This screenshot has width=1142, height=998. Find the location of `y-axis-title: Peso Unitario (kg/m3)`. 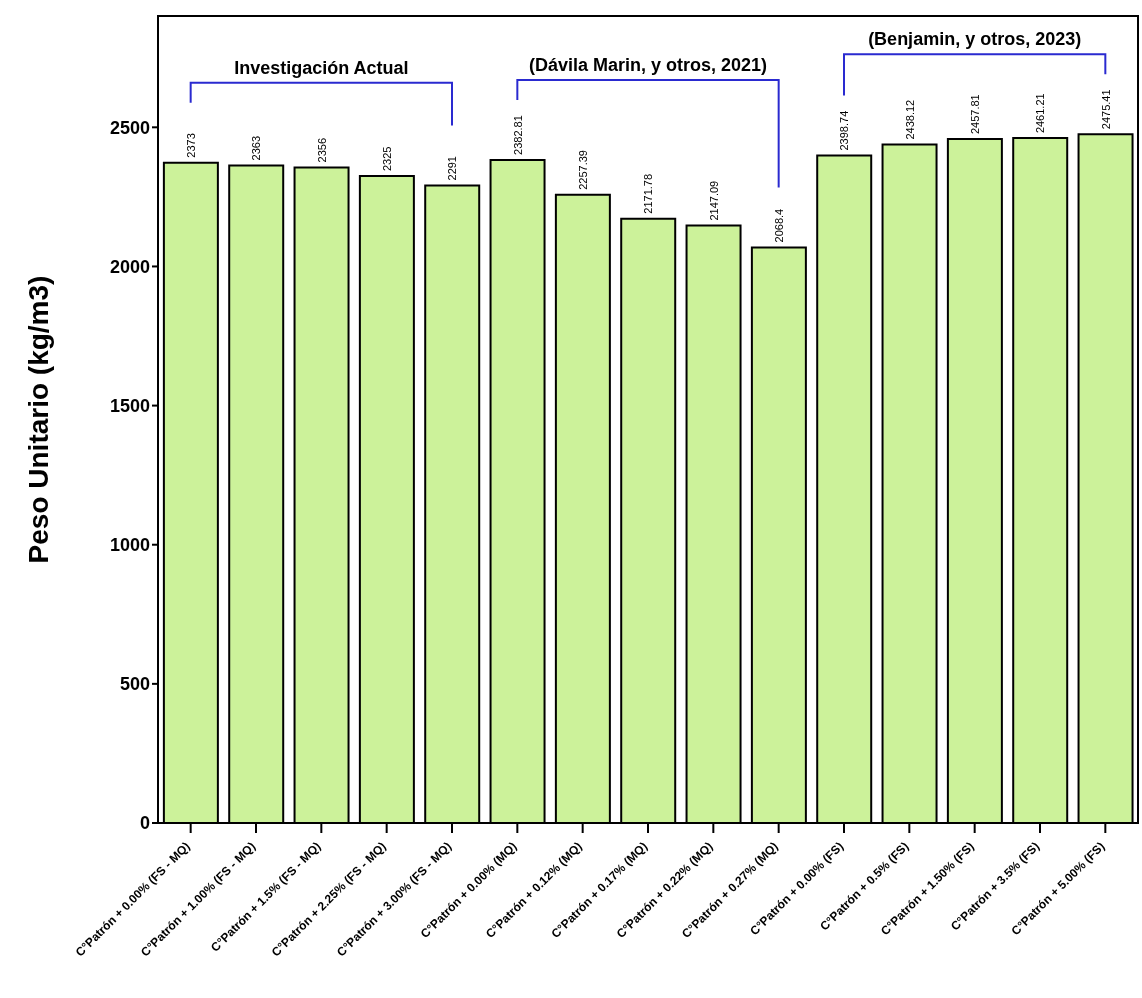

y-axis-title: Peso Unitario (kg/m3) is located at coordinates (38, 419).